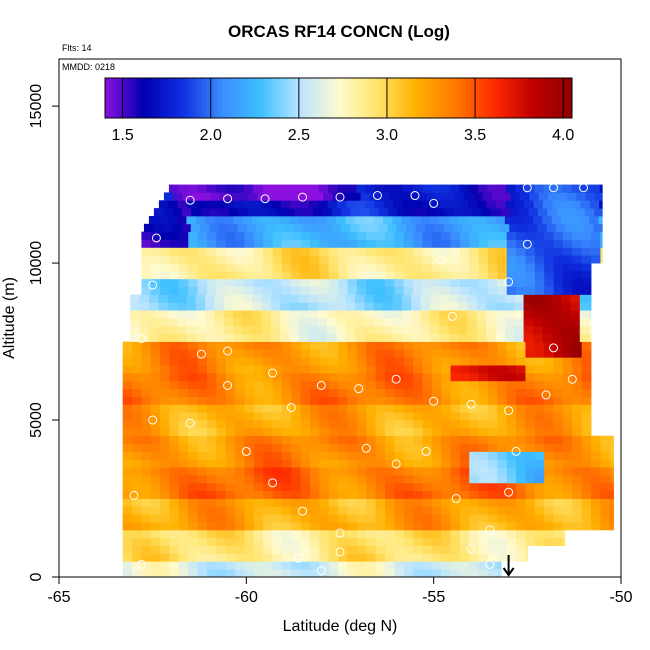  Describe the element at coordinates (77, 48) in the screenshot. I see `flights-note: Flts: 14` at that location.